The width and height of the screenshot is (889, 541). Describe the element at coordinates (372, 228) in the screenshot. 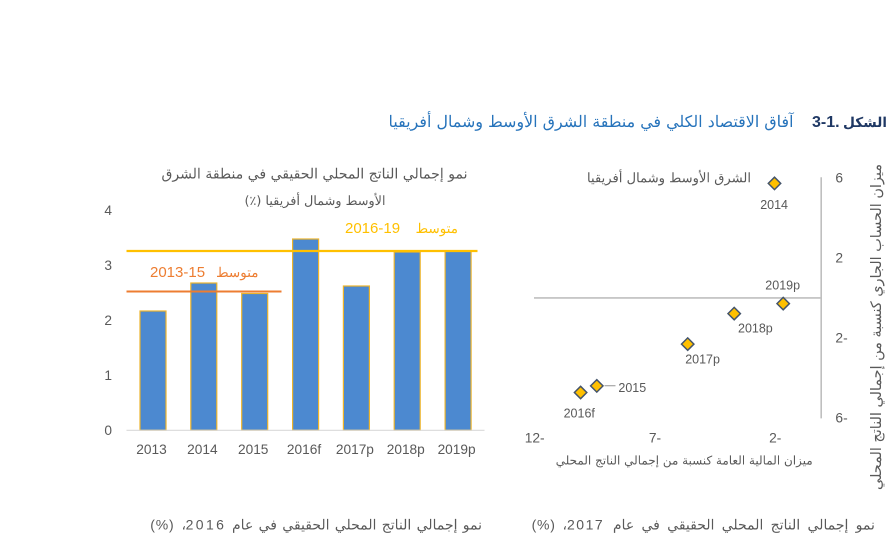

I see `svg-text: 2016-19` at that location.